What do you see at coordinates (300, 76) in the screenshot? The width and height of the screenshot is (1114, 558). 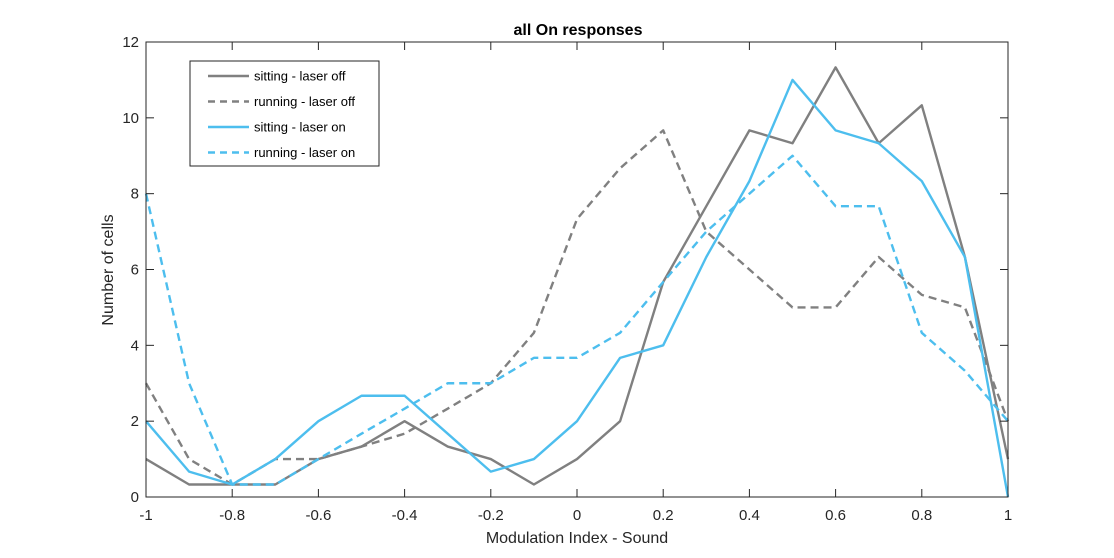 I see `legend-label: sitting - laser off` at bounding box center [300, 76].